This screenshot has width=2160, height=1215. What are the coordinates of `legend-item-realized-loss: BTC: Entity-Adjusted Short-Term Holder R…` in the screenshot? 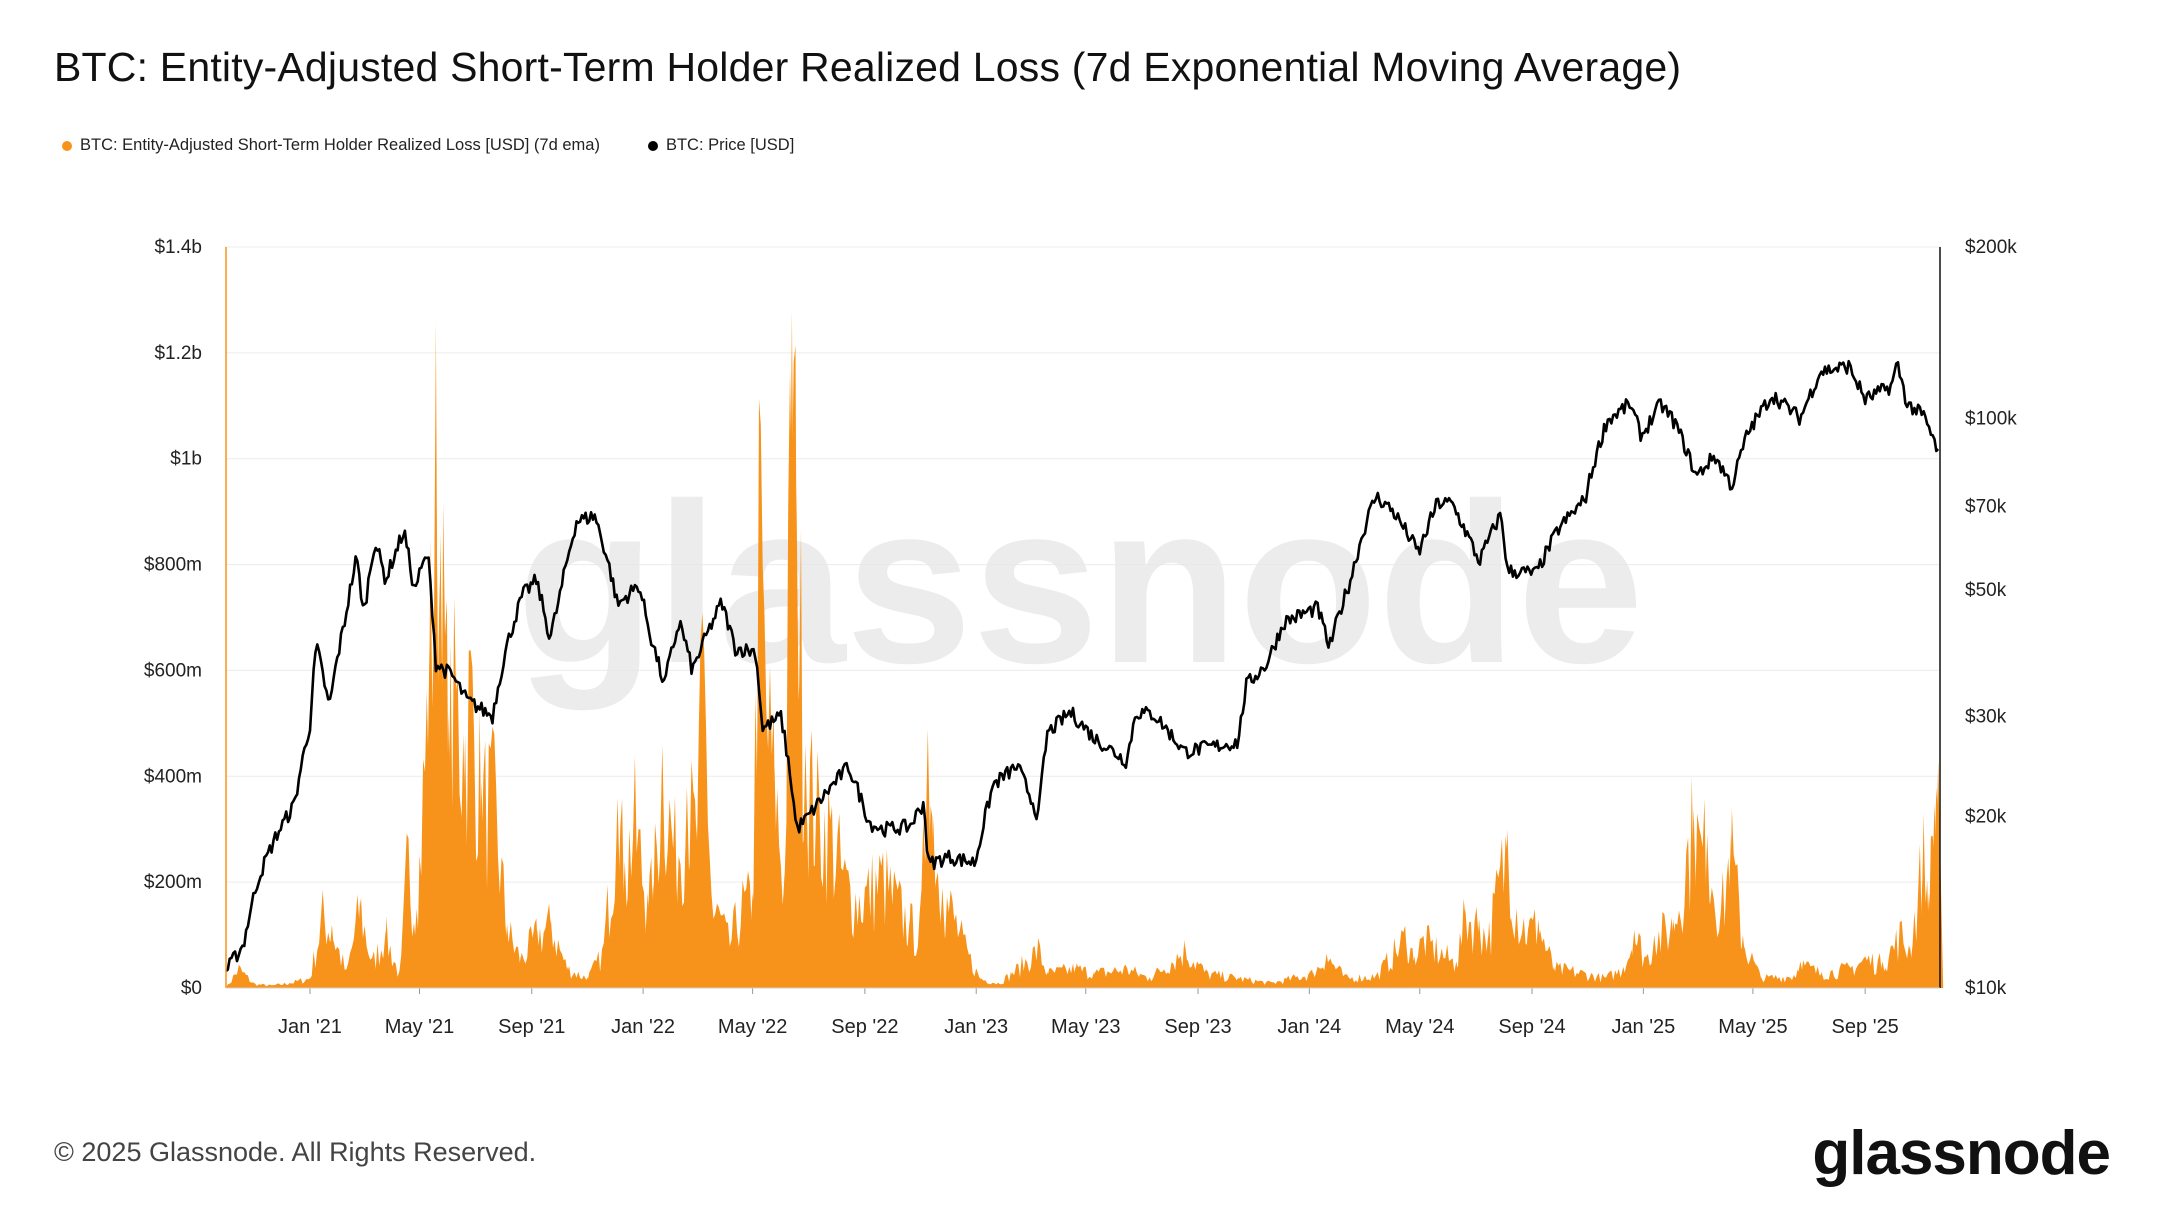 It's located at (331, 145).